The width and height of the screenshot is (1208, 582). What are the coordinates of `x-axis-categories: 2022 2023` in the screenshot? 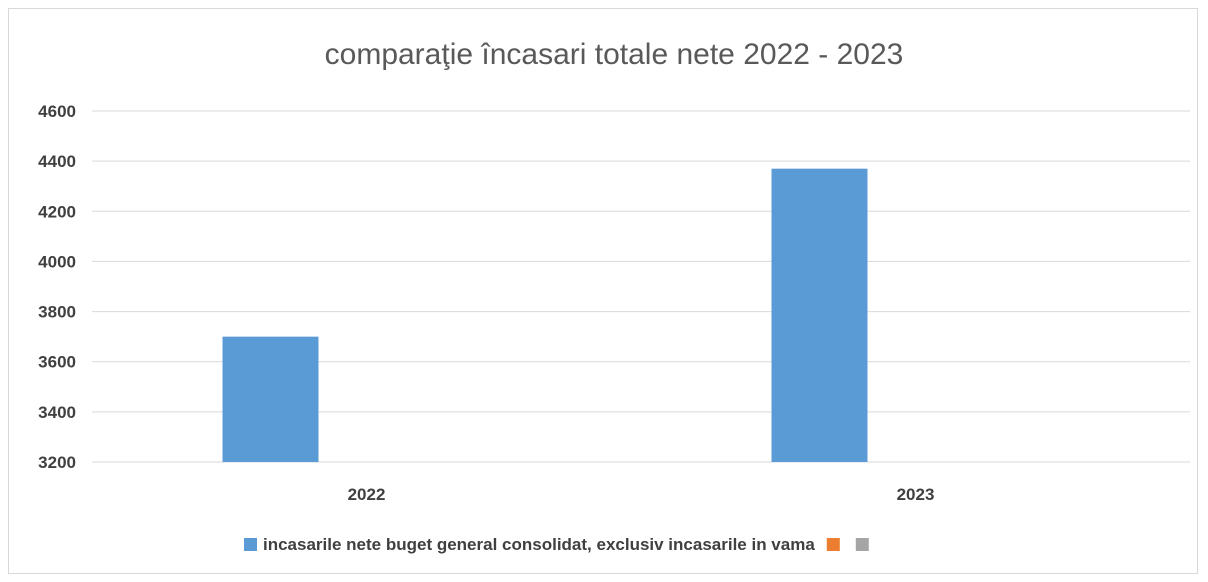 It's located at (641, 494).